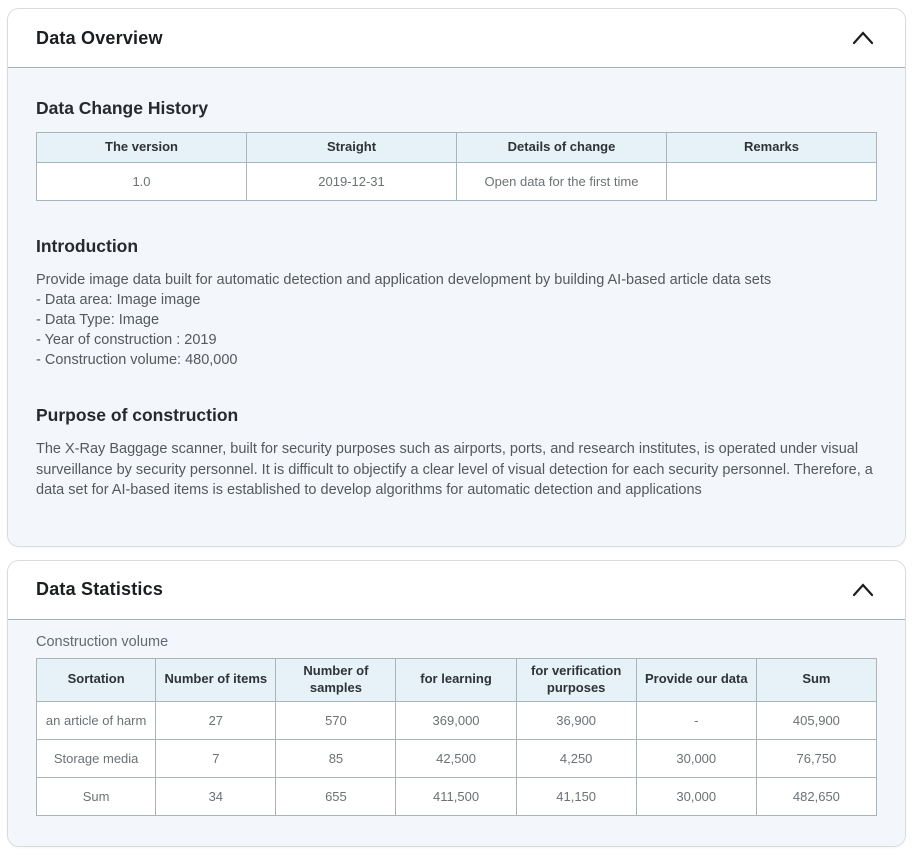 This screenshot has width=913, height=868. Describe the element at coordinates (771, 147) in the screenshot. I see `column-header: Remarks` at that location.